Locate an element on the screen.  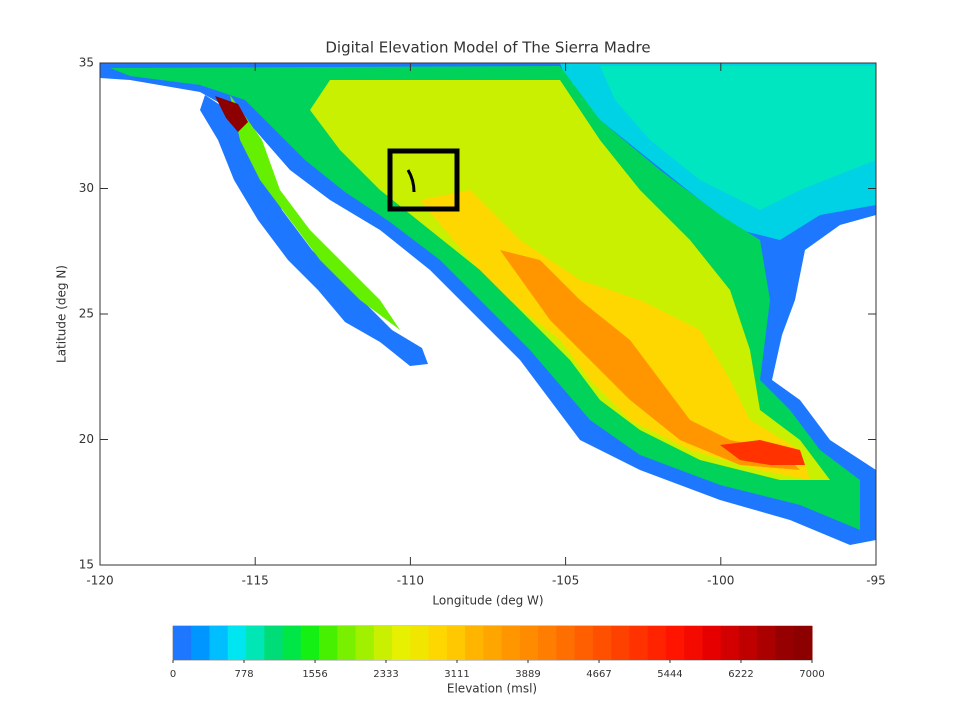
x-axis-label: Longitude (deg W) is located at coordinates (487, 601).